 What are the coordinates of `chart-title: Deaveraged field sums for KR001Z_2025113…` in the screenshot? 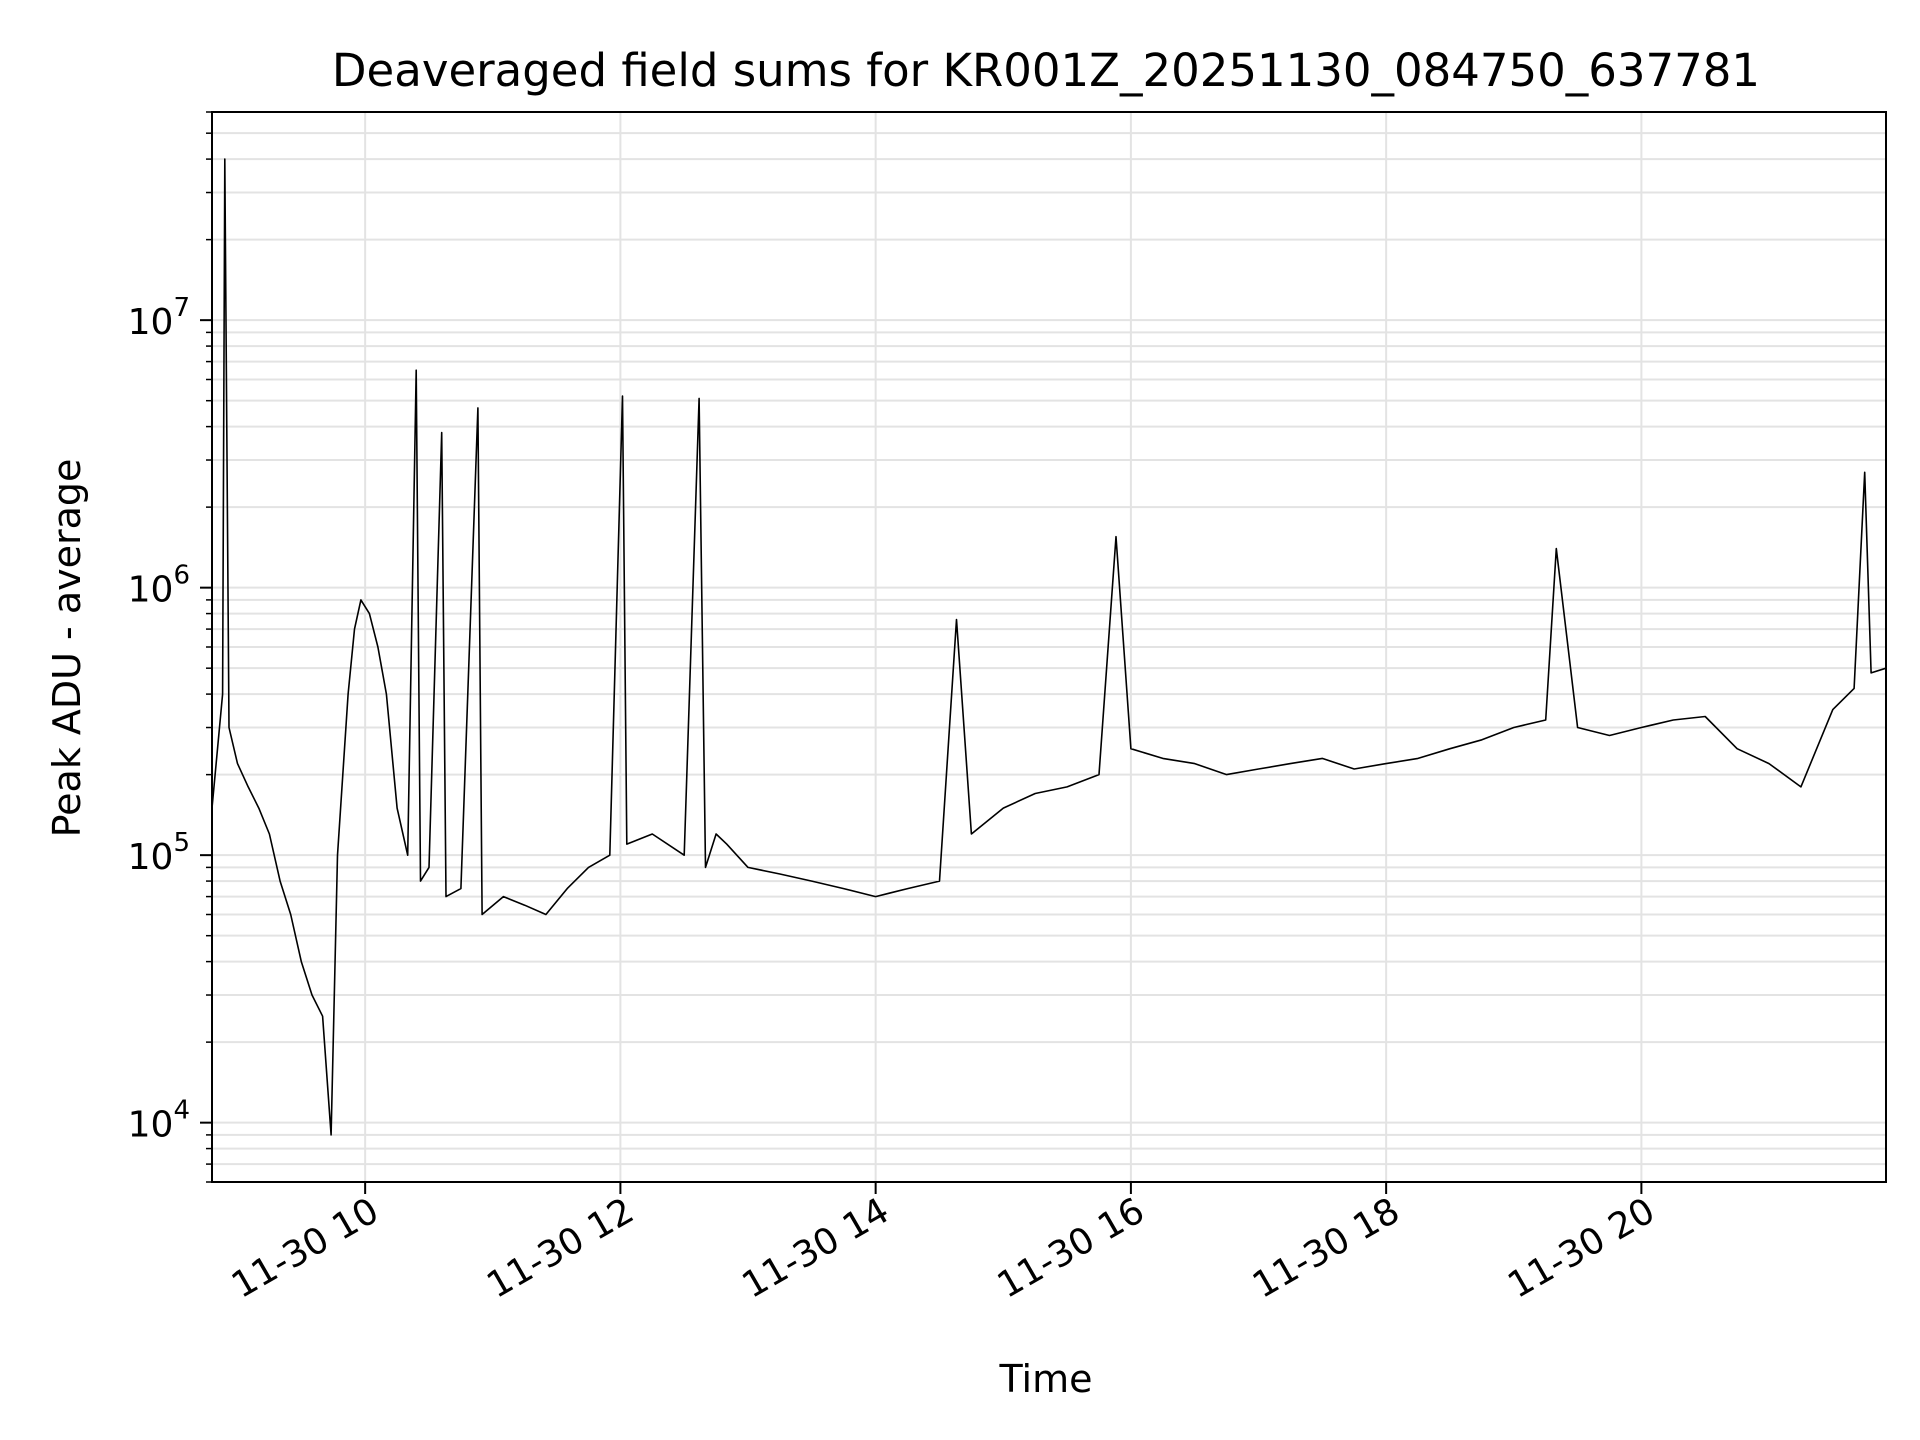 It's located at (1046, 70).